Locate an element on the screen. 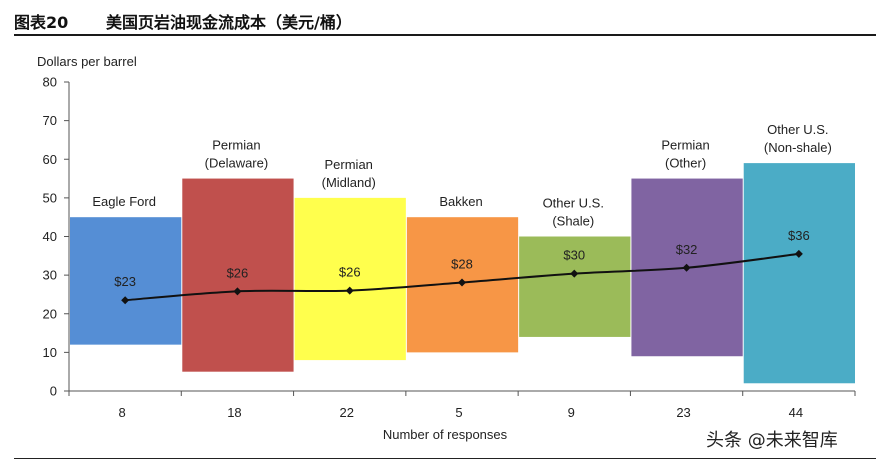 This screenshot has height=463, width=882. x-tick-label: 9 is located at coordinates (571, 412).